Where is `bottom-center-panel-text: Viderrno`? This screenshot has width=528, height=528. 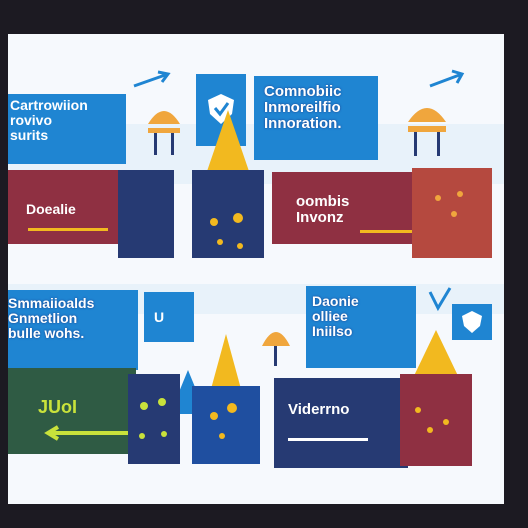 bottom-center-panel-text: Viderrno is located at coordinates (319, 409).